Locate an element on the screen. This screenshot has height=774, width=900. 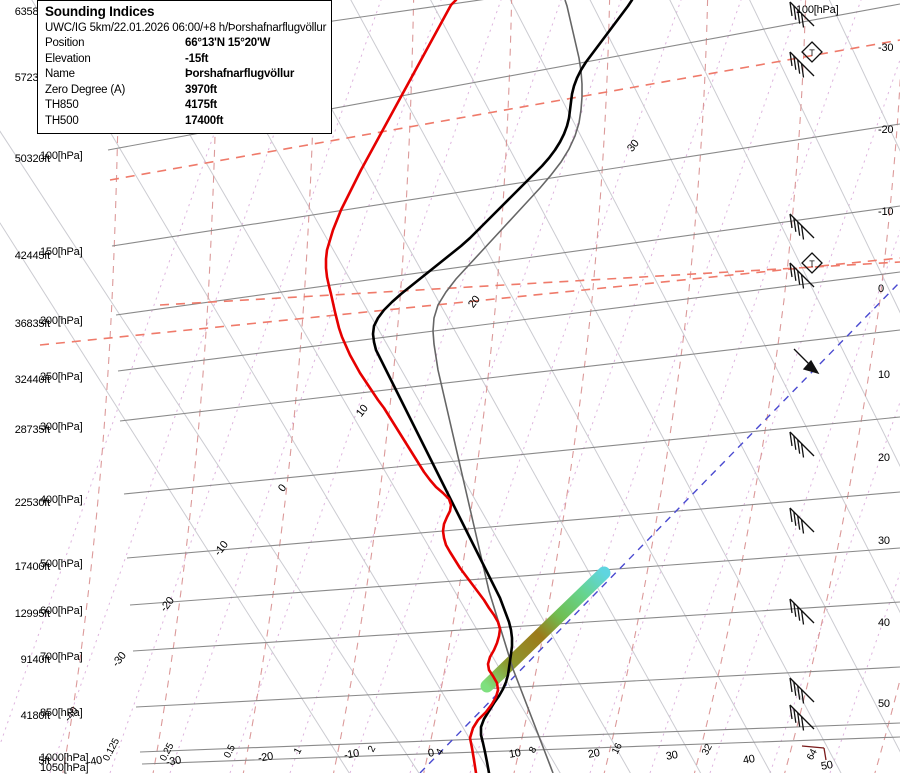
altitude-label: 28735ft is located at coordinates (32, 430).